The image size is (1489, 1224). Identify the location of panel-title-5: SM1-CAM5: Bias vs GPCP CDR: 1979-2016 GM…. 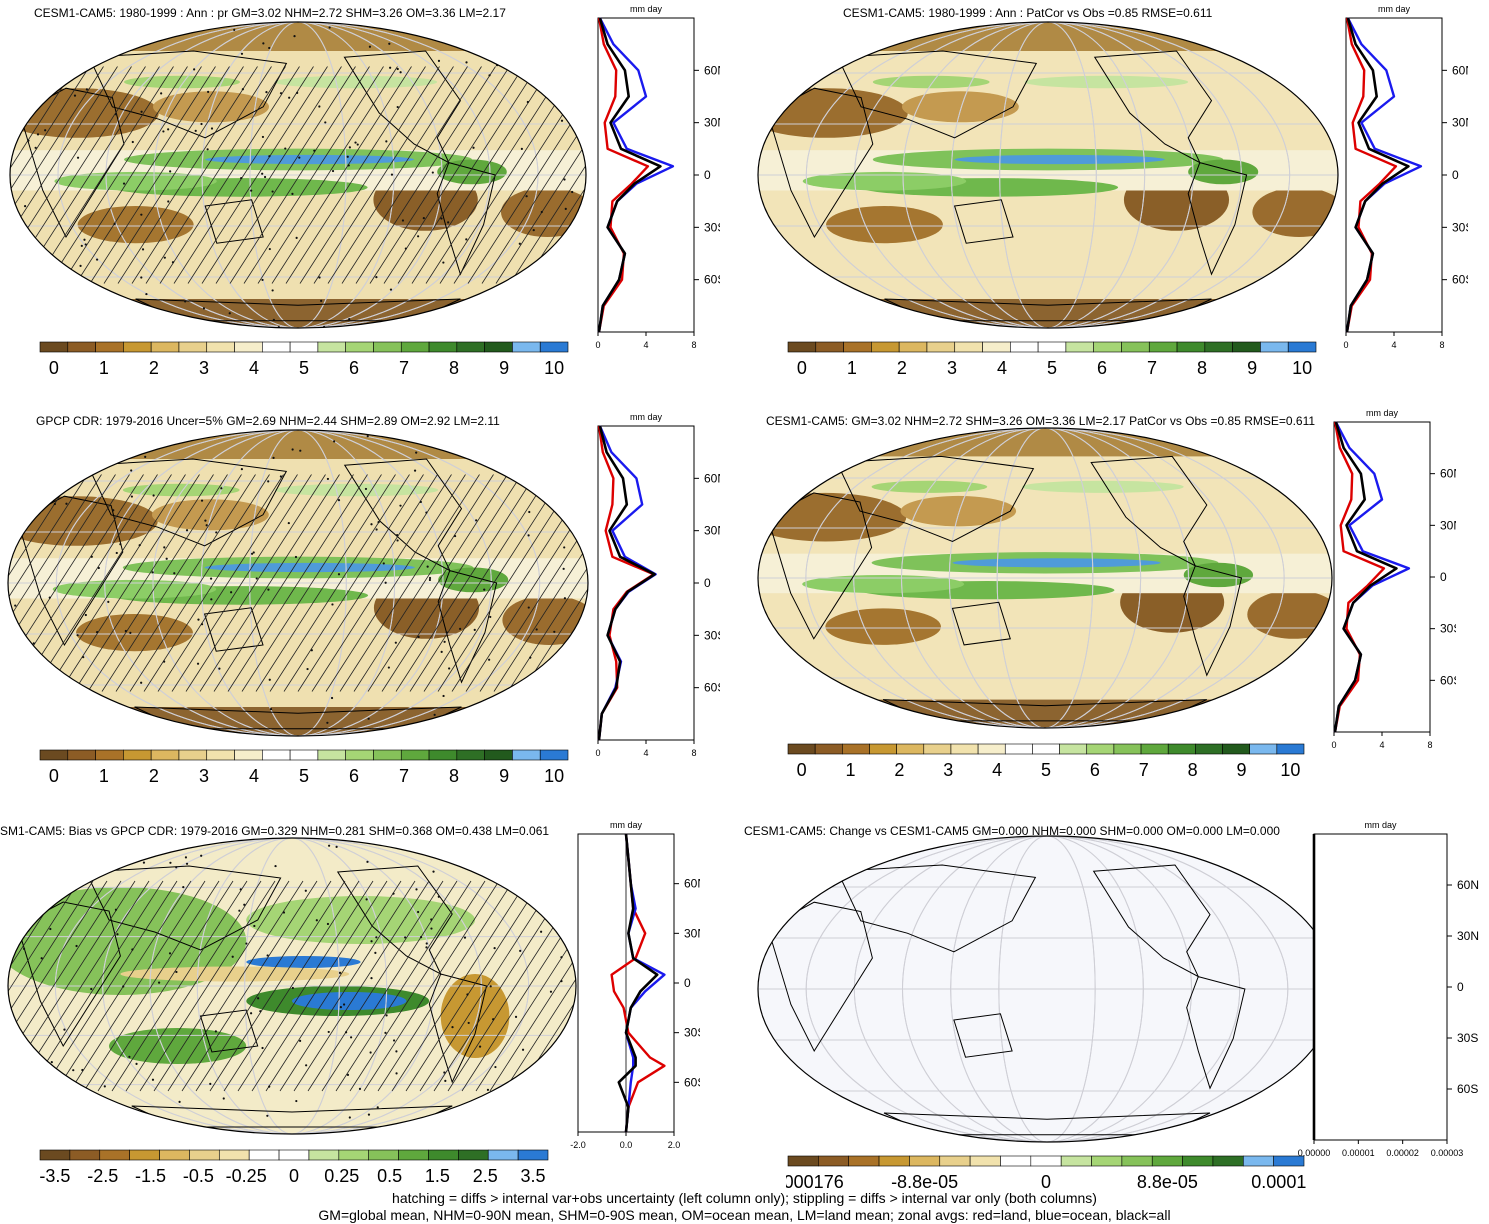
(275, 831).